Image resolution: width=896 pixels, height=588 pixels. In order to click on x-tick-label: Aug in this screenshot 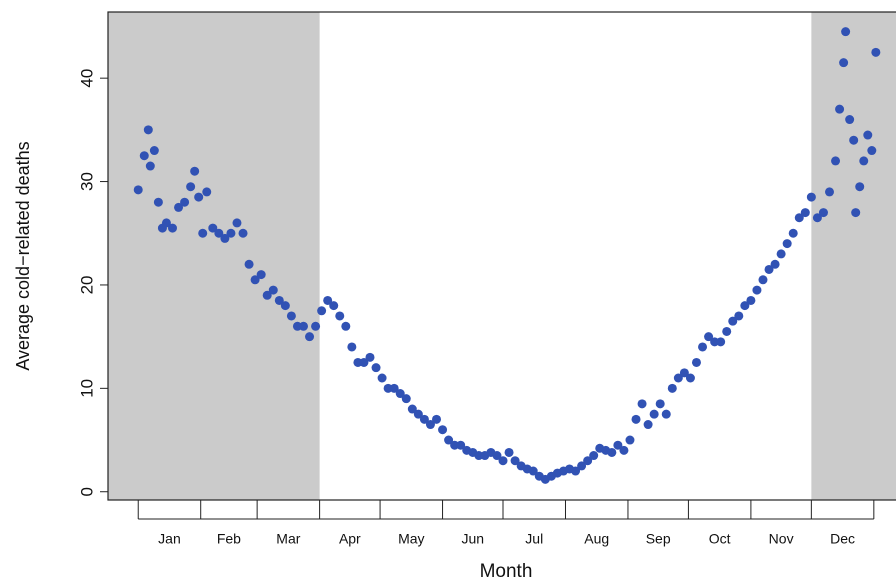, I will do `click(596, 539)`.